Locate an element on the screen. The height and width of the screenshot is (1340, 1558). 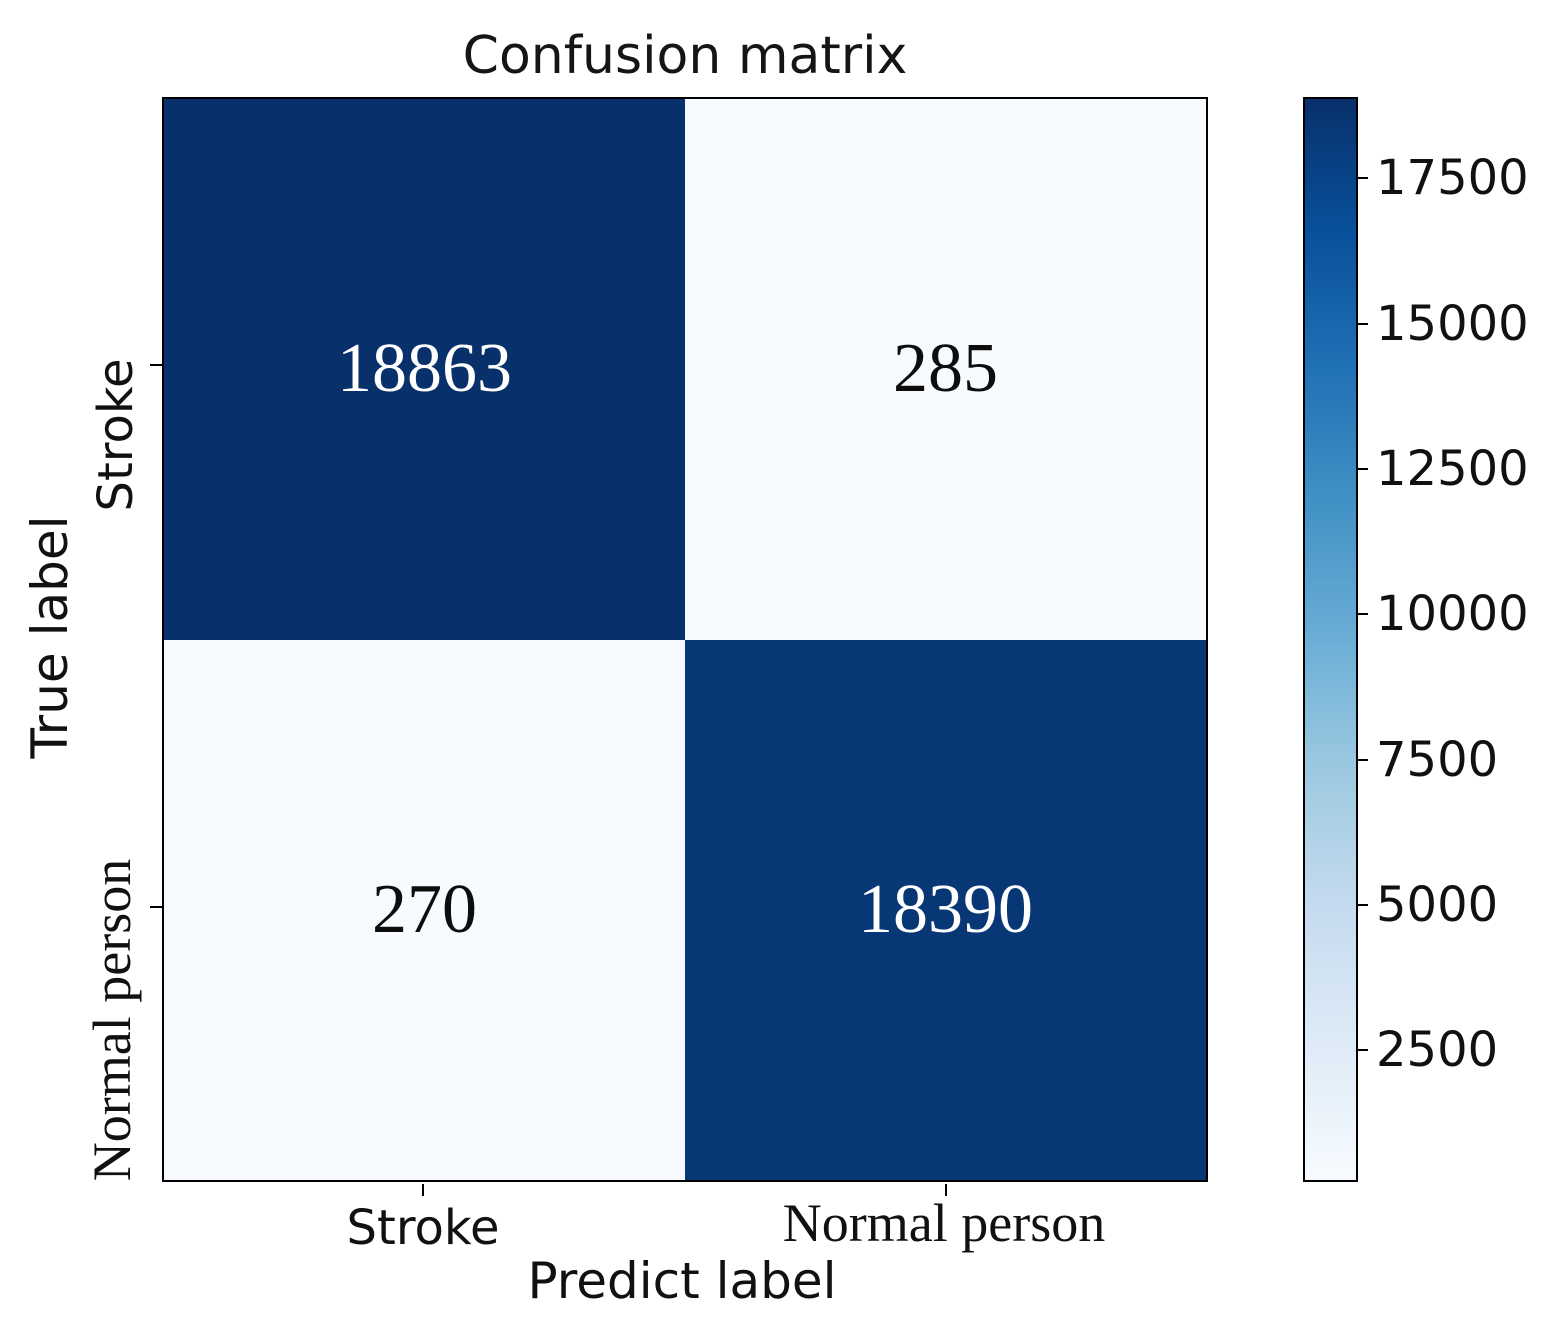
colorbar-tick-label: 10000 is located at coordinates (1452, 614).